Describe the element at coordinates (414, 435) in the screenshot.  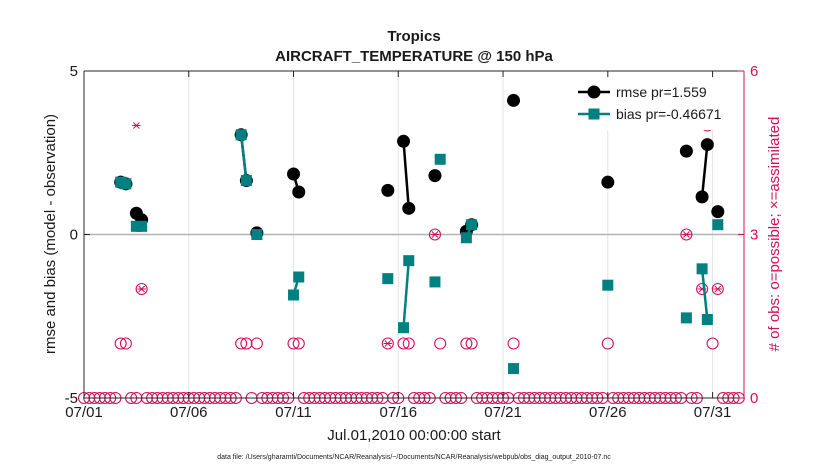
I see `x-axis-label: Jul.01,2010 00:00:00 start` at that location.